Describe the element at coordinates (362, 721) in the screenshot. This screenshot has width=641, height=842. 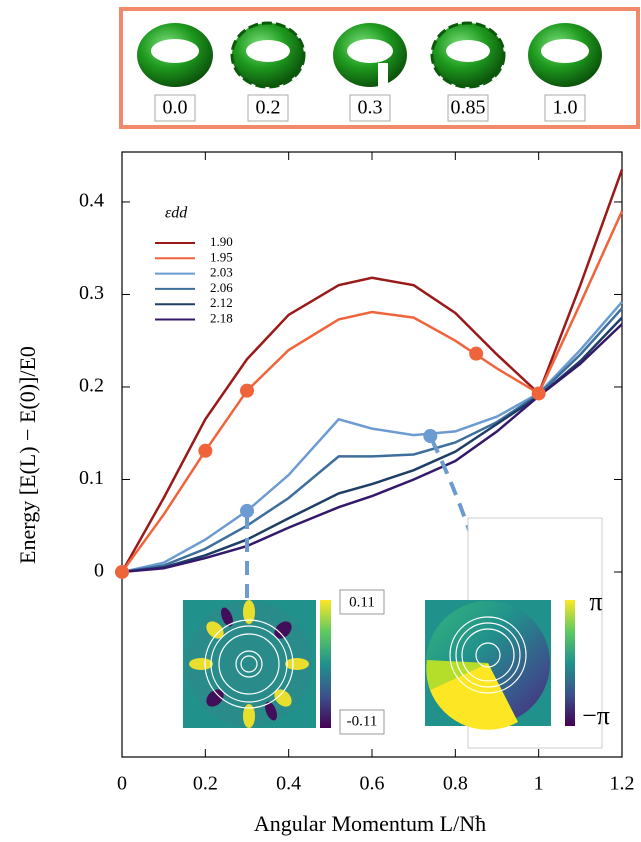
I see `colorbar-label: -0.11` at that location.